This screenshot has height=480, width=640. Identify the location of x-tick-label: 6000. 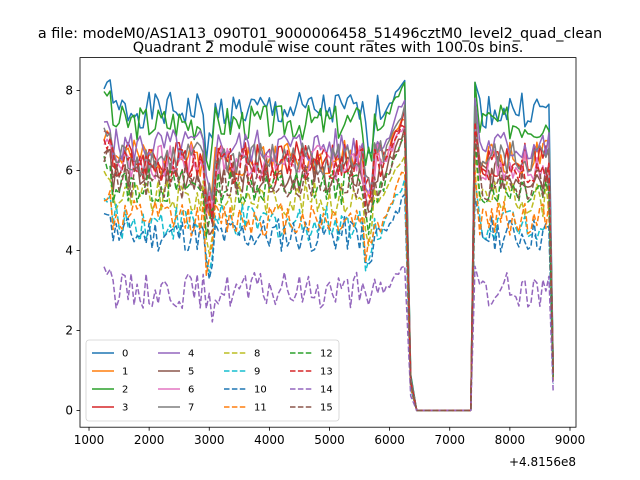
(389, 440).